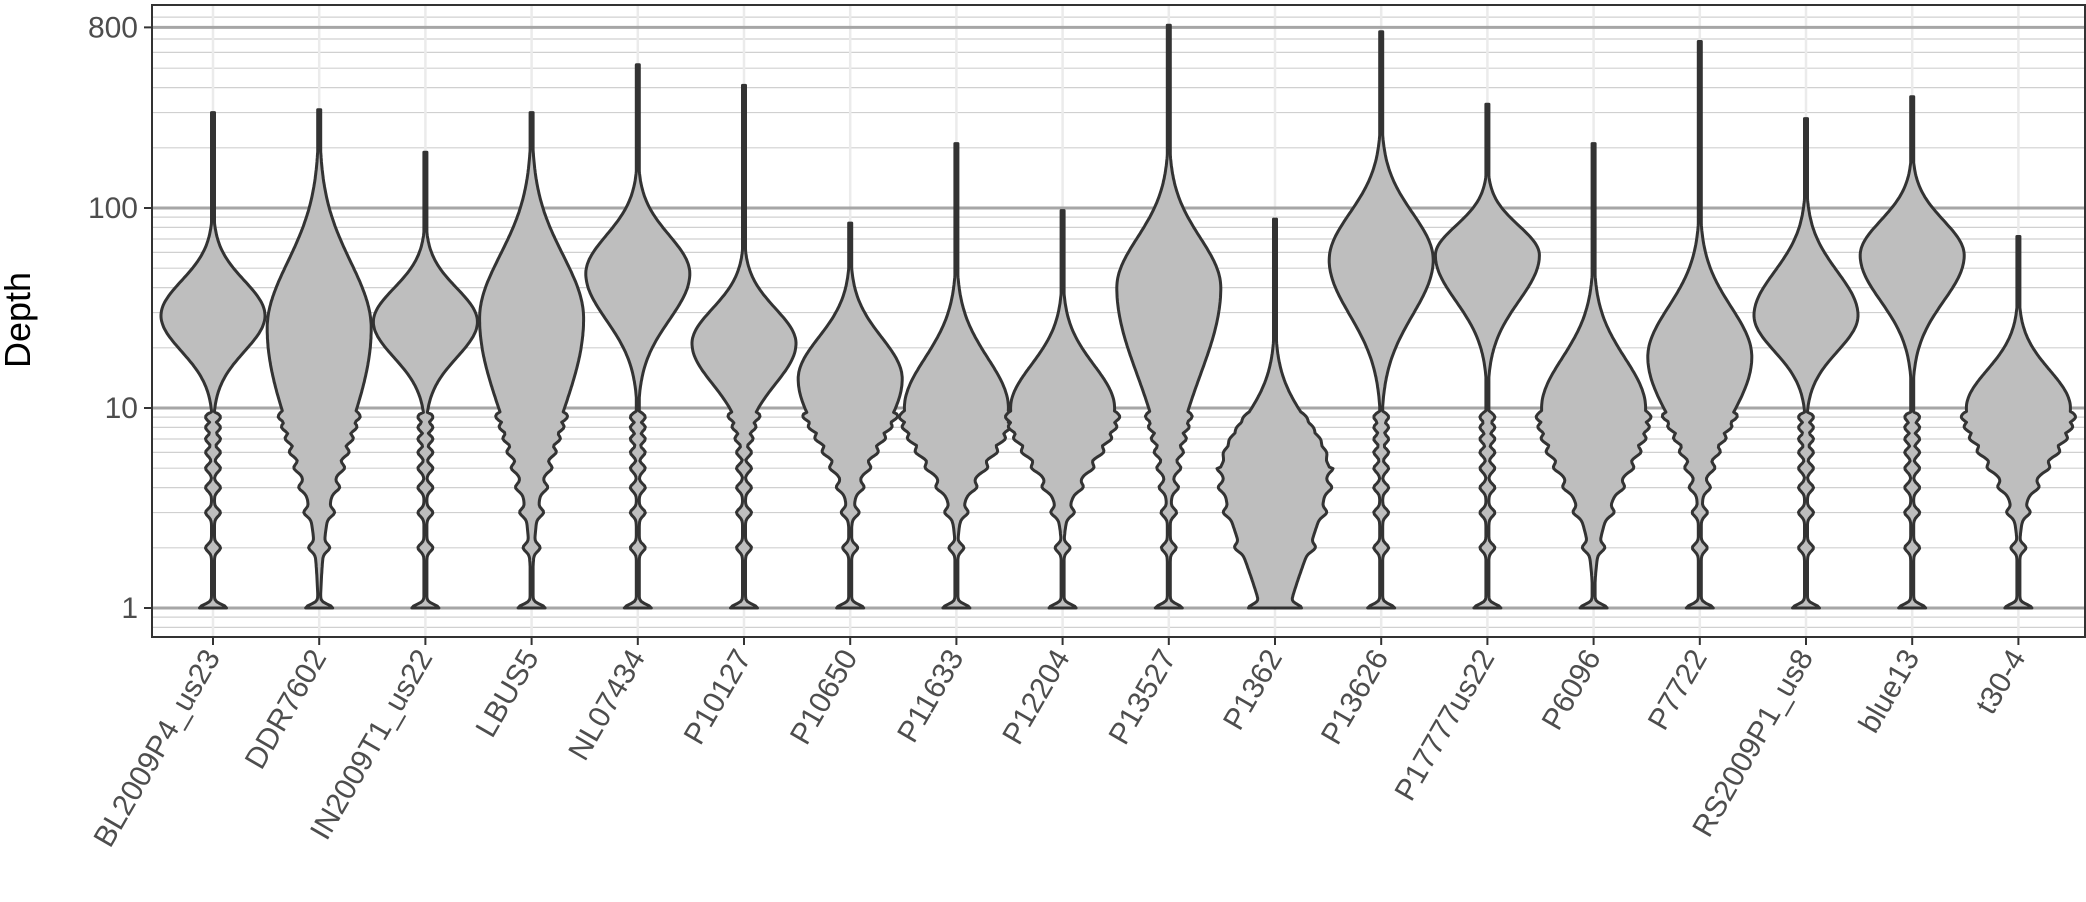  I want to click on x-tick-label-P17777us22: P17777us22, so click(1445, 725).